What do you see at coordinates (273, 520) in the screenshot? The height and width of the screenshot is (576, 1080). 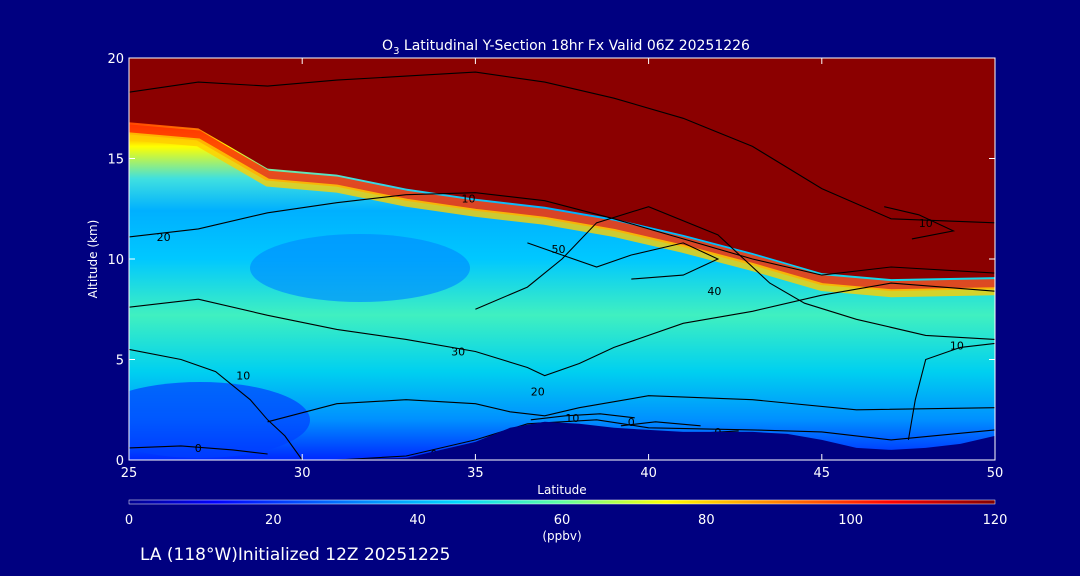 I see `colorbar-tick-label-1: 20` at bounding box center [273, 520].